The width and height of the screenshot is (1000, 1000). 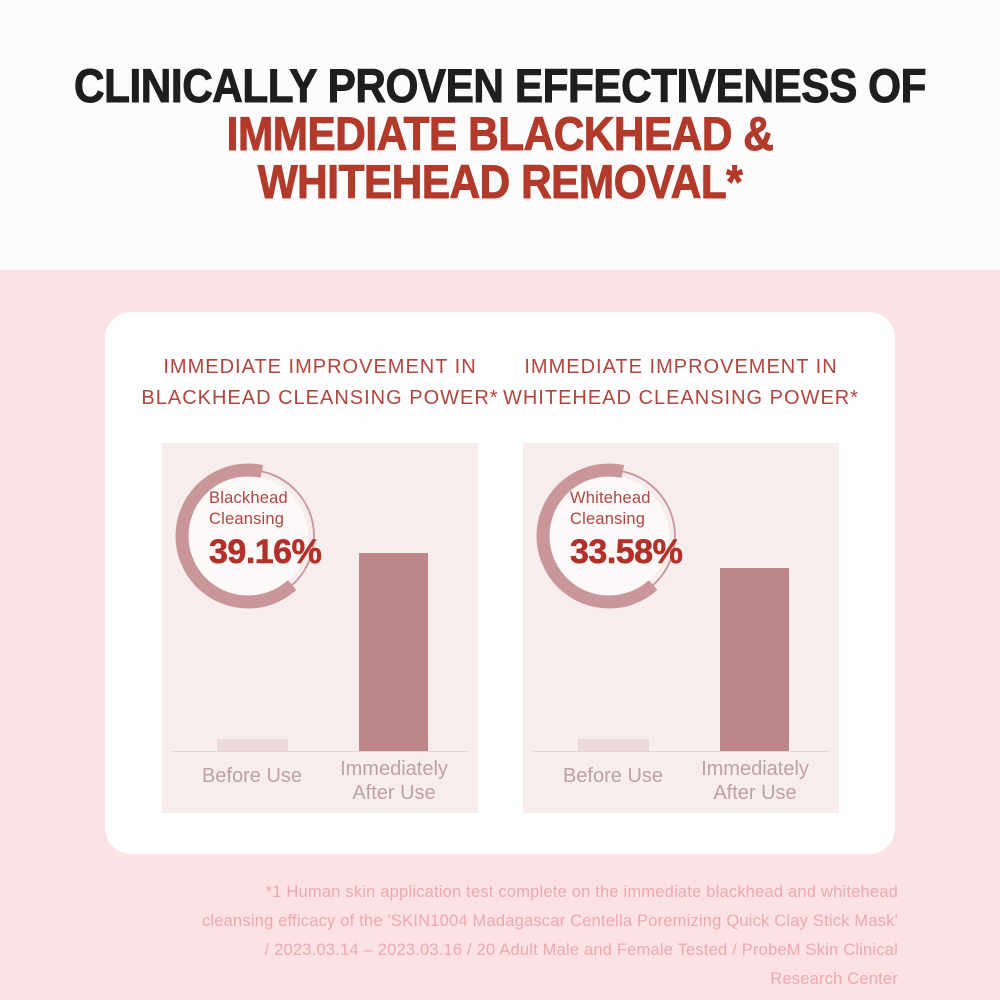 What do you see at coordinates (500, 181) in the screenshot?
I see `main-title-line-3: WHITEHEAD REMOVAL*` at bounding box center [500, 181].